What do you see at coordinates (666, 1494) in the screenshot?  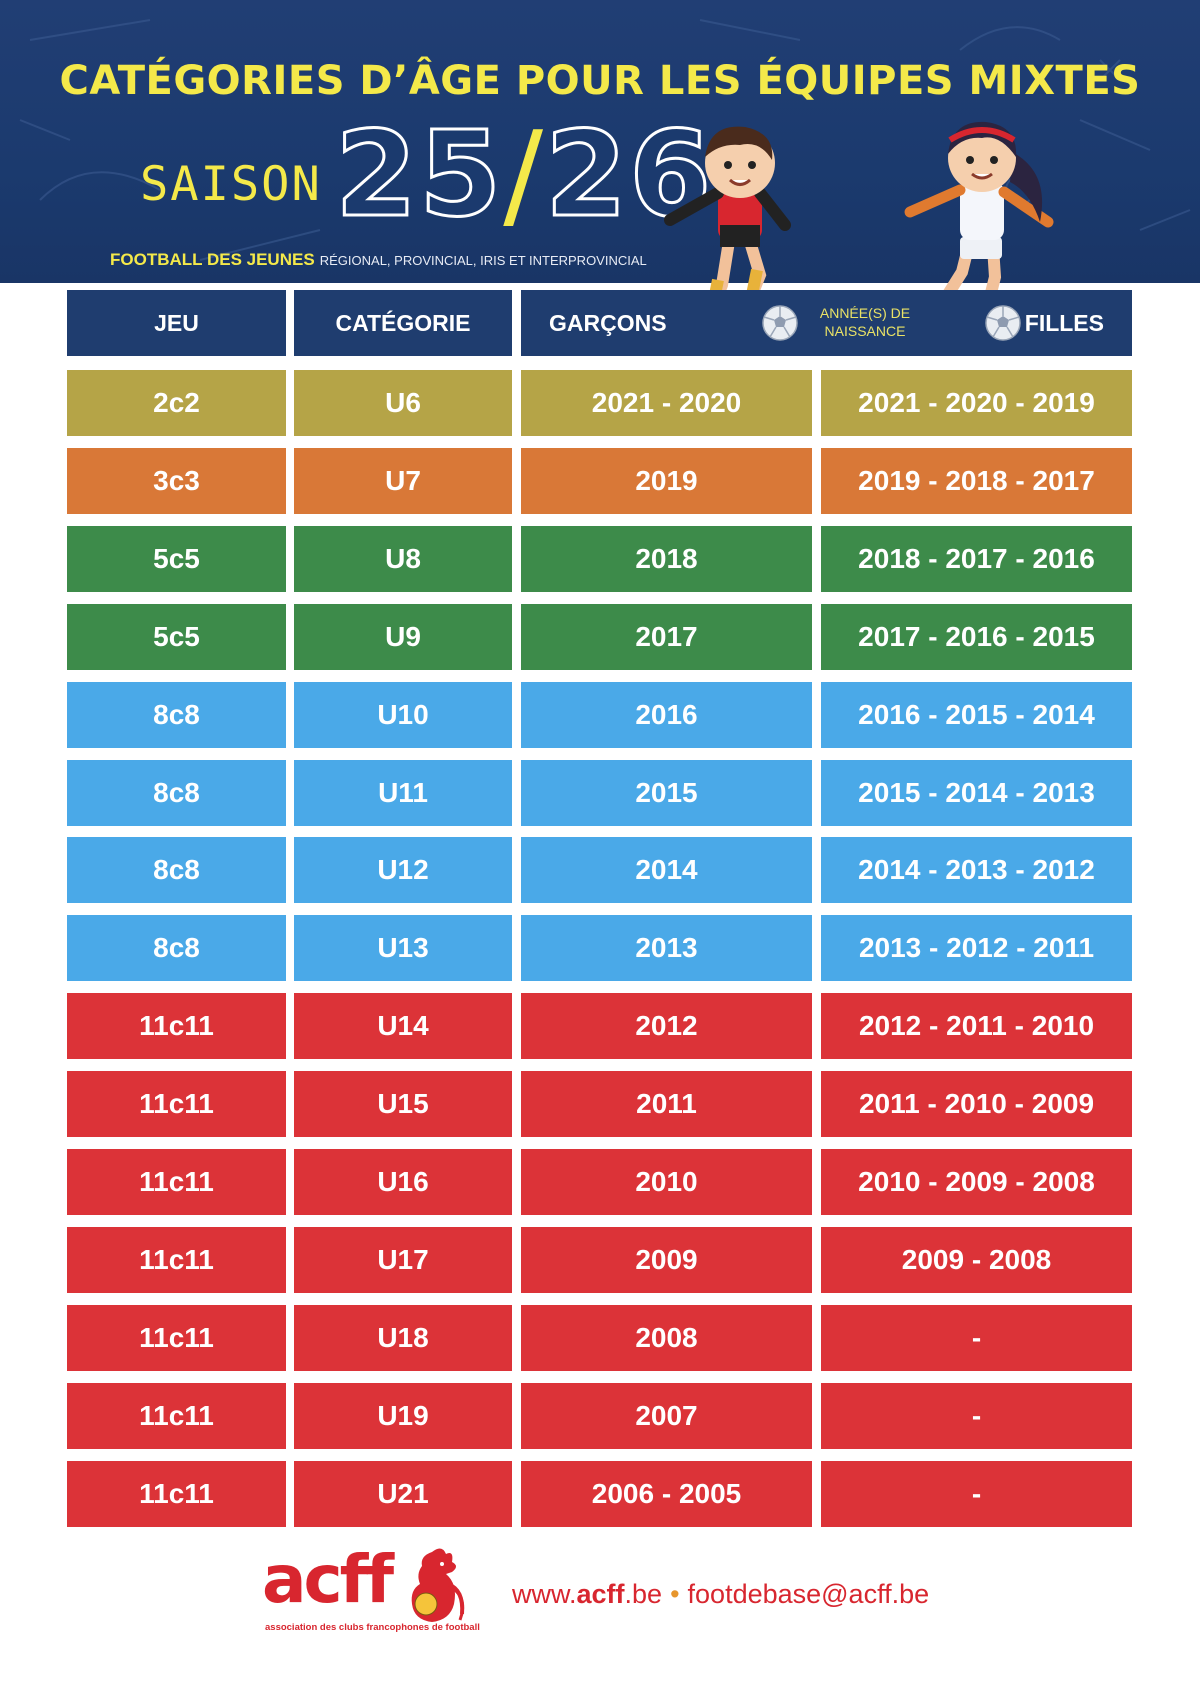 I see `cell-garcons: 2006 - 2005` at bounding box center [666, 1494].